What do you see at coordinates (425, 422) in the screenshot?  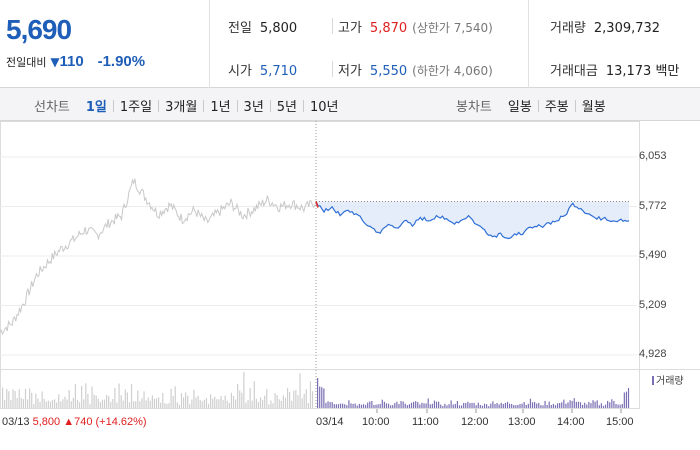 I see `x-tick-label: 11:00` at bounding box center [425, 422].